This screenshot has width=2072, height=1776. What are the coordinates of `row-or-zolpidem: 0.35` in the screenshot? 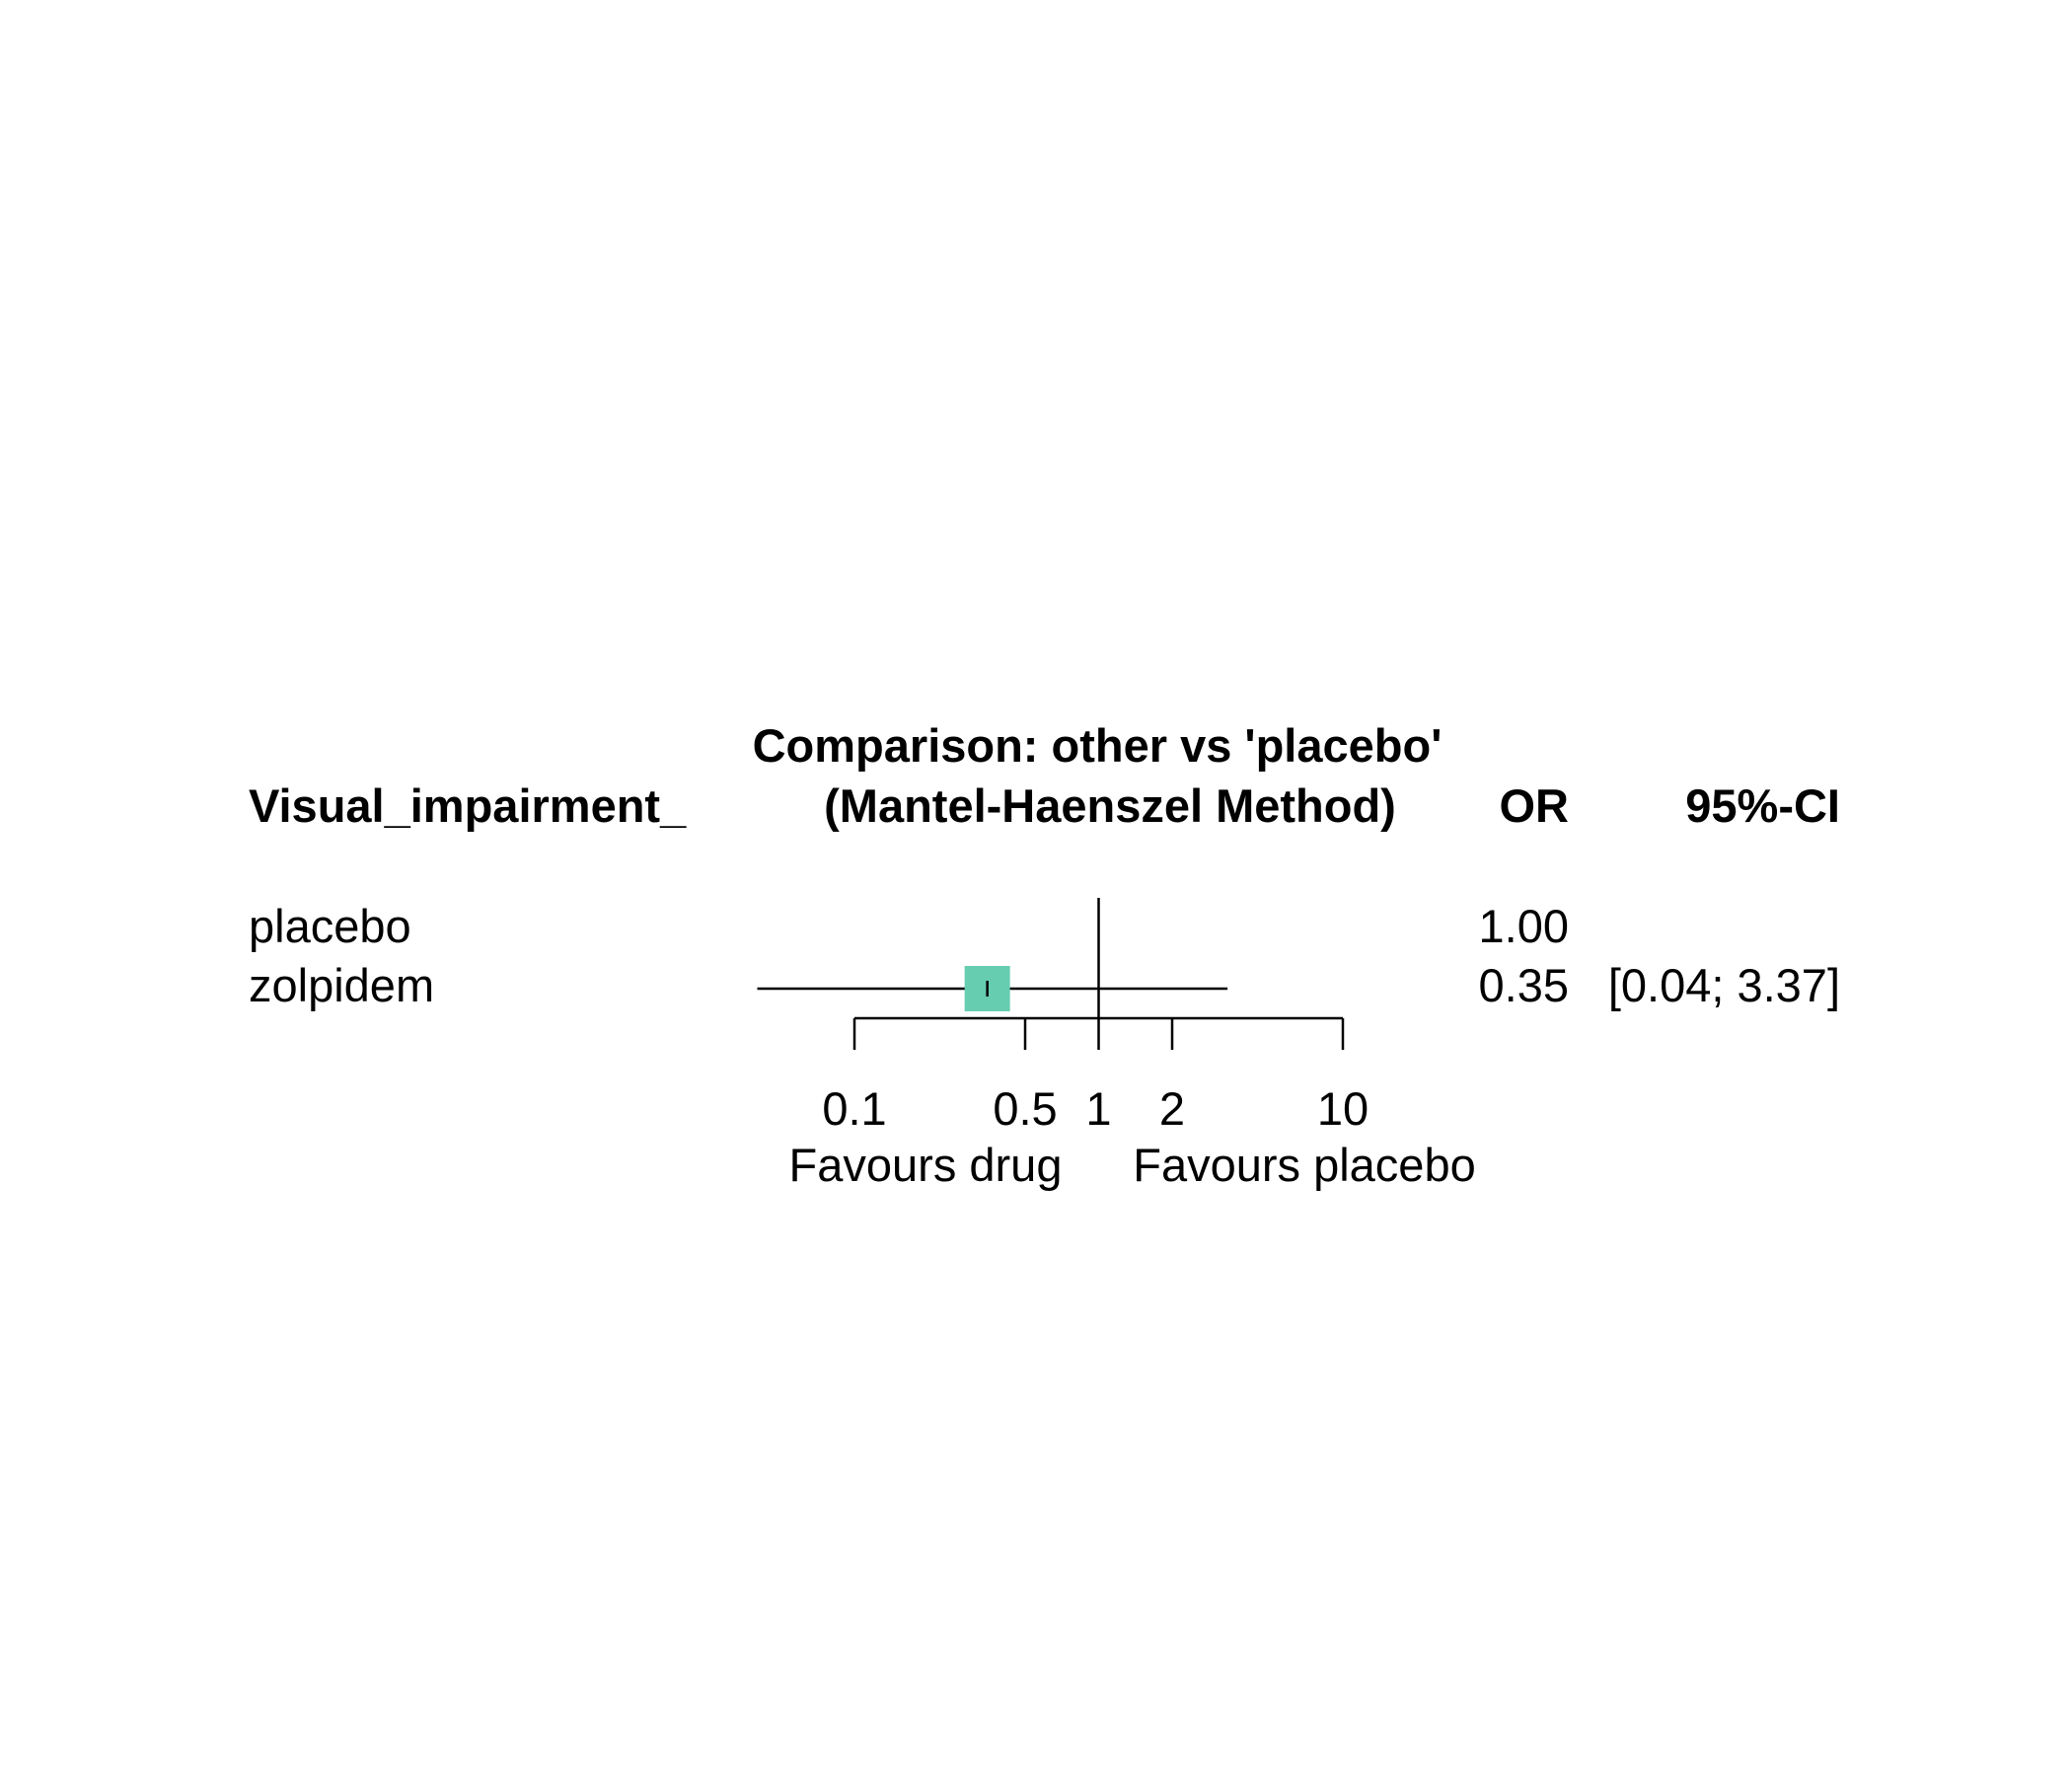 It's located at (1524, 985).